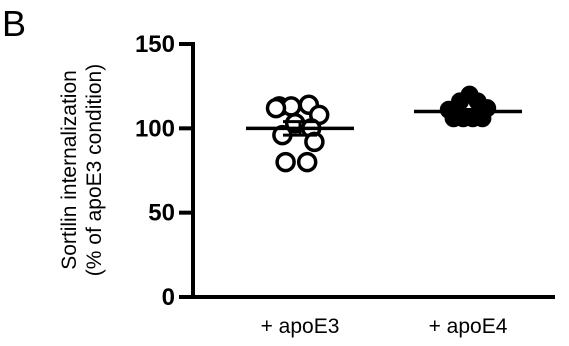  I want to click on panel-label: B, so click(14, 23).